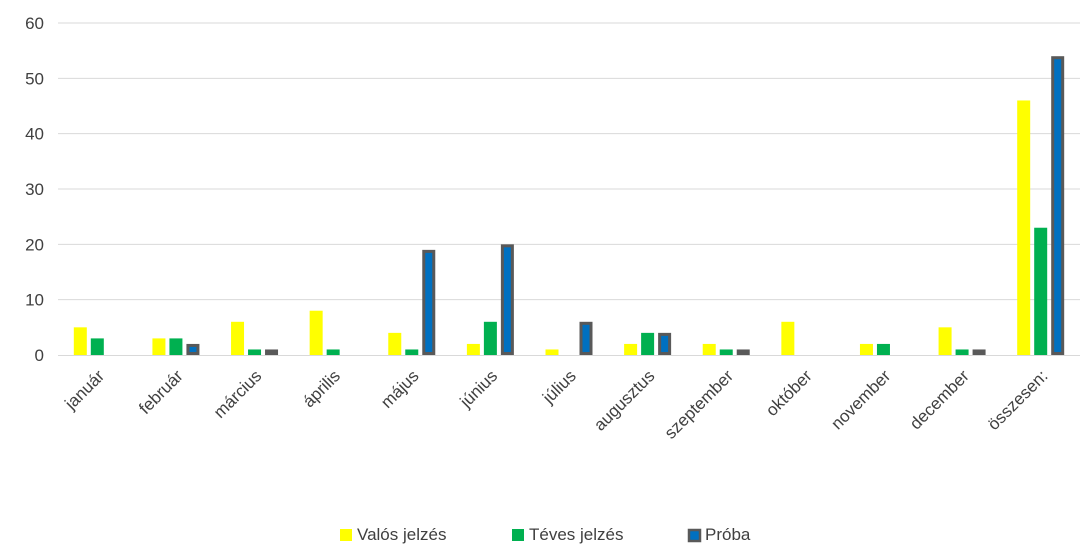 This screenshot has height=554, width=1084. Describe the element at coordinates (401, 534) in the screenshot. I see `legend-label: Valós jelzés` at that location.